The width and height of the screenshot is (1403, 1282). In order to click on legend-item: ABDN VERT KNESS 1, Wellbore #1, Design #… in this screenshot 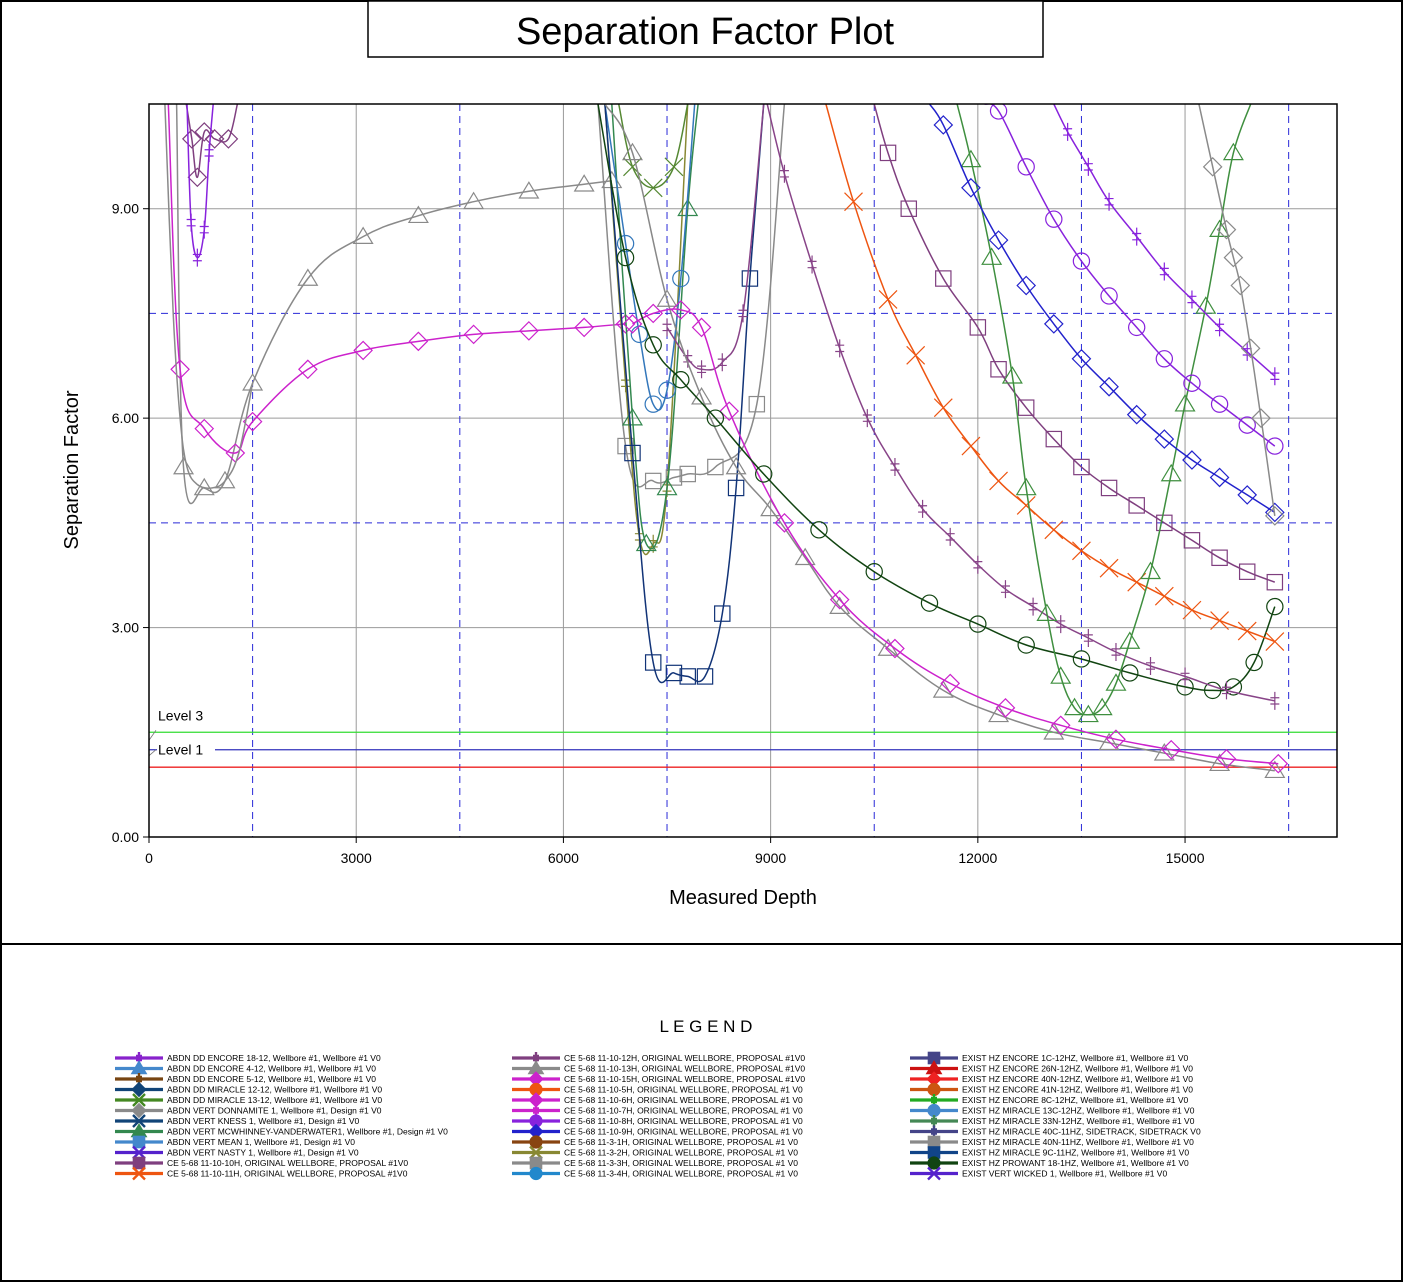, I will do `click(237, 1121)`.